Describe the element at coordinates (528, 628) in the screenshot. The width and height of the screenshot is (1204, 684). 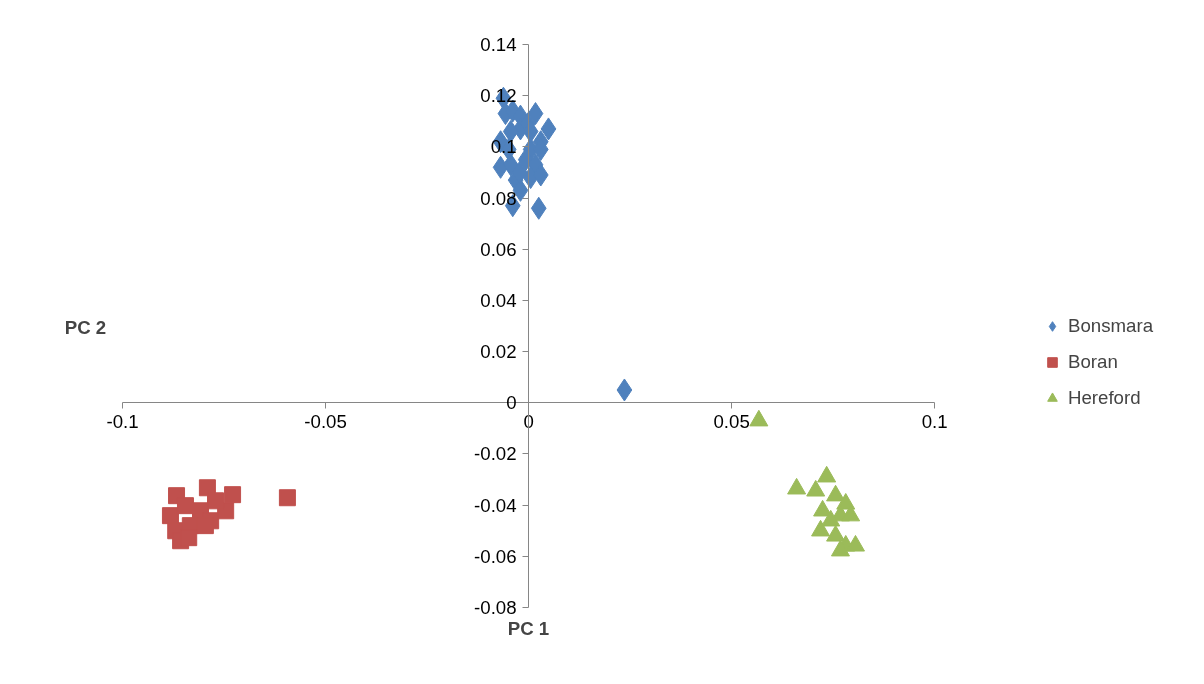
I see `x-axis-title: PC 1` at that location.